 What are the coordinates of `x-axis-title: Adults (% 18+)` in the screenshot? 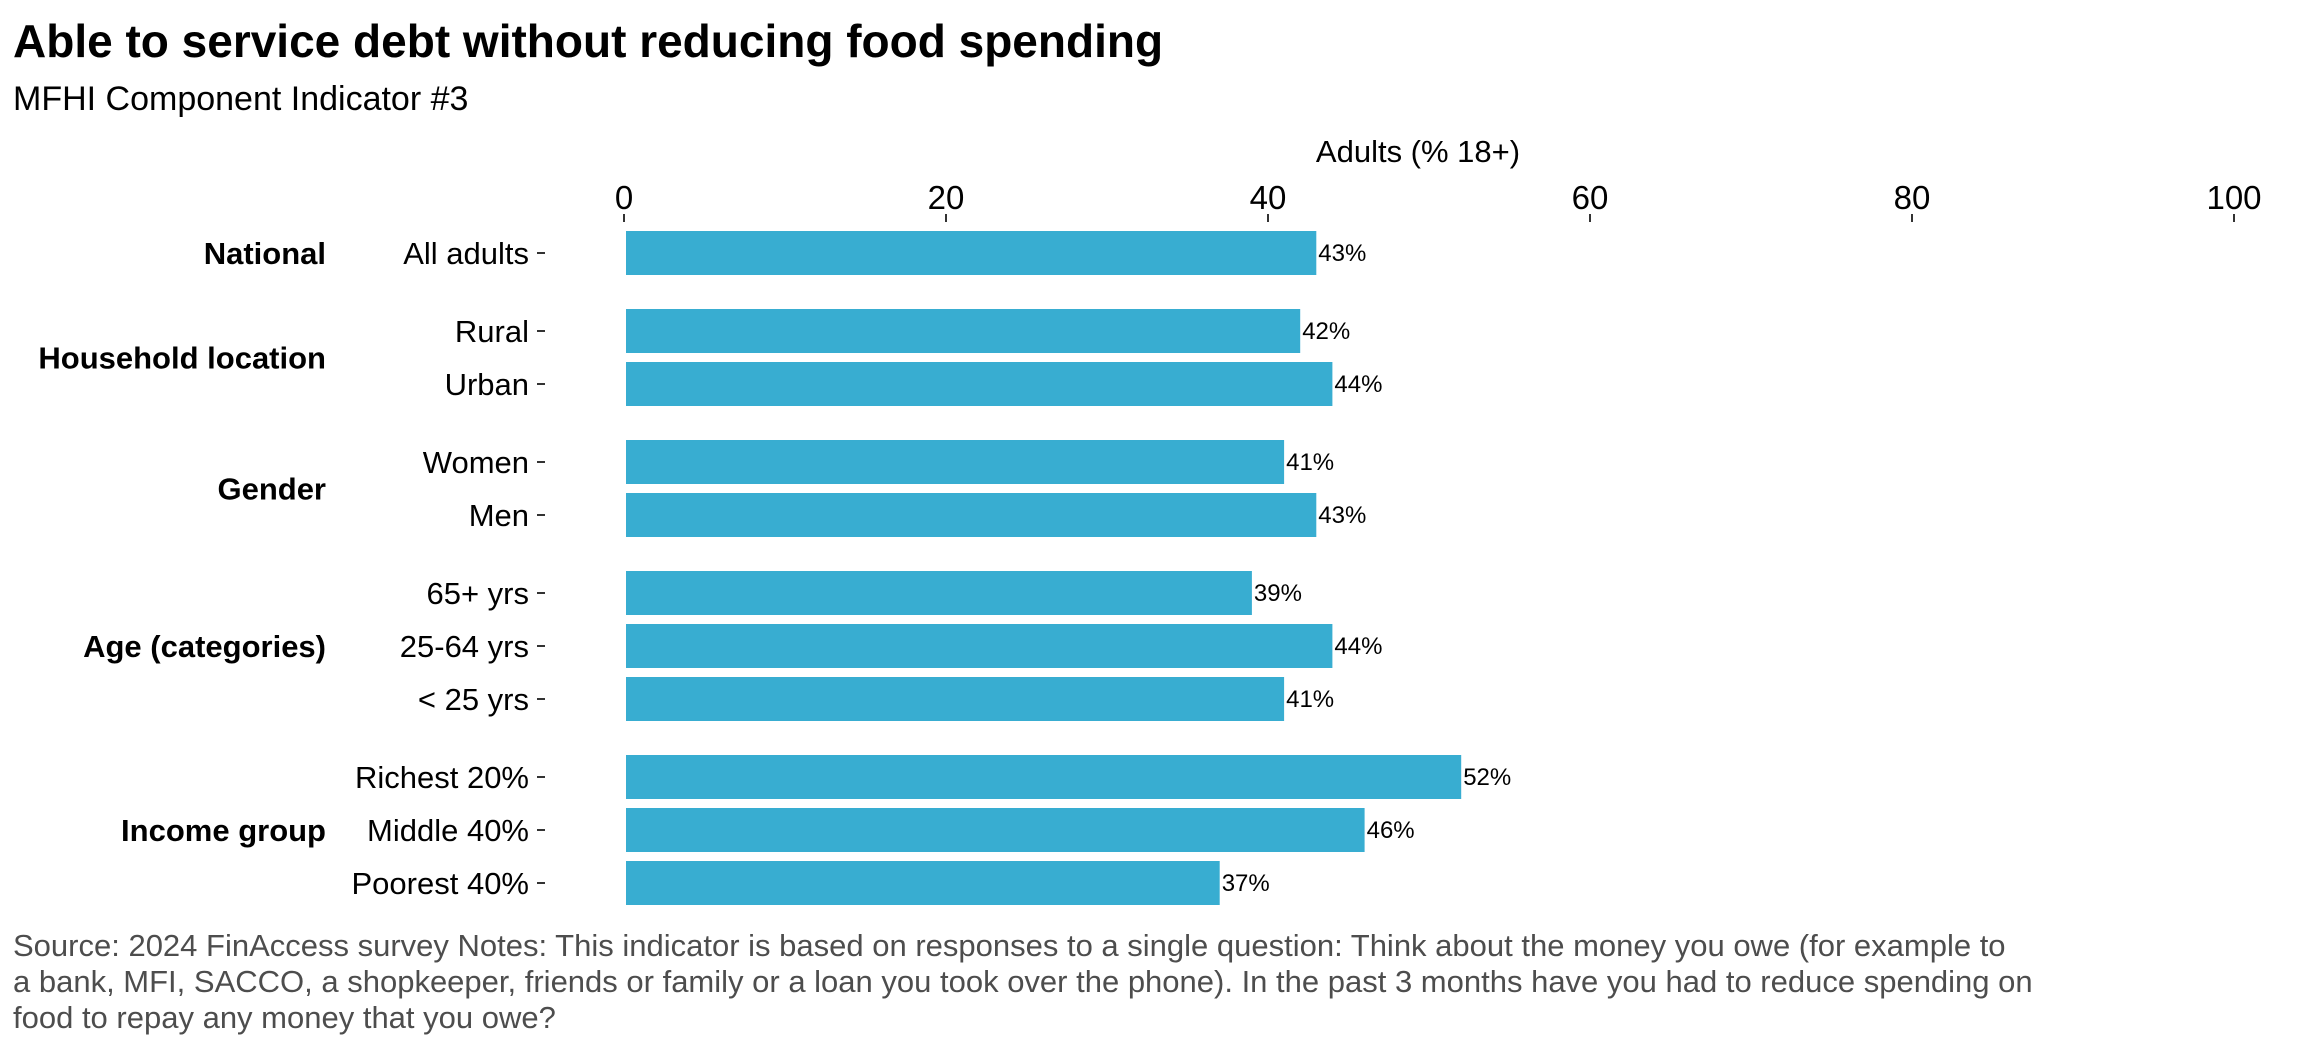 It's located at (1418, 151).